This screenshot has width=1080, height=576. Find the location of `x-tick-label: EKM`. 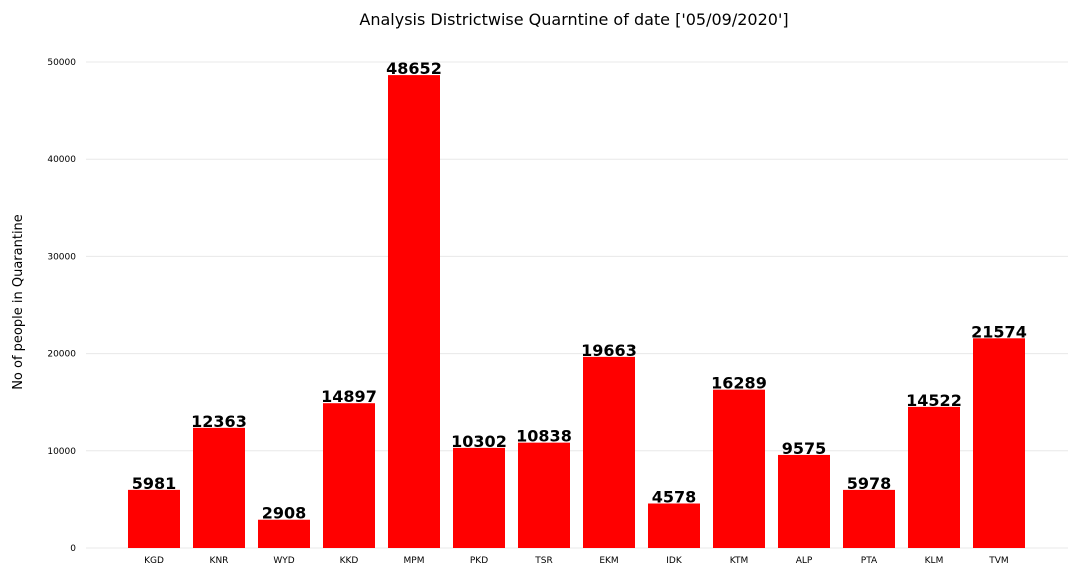

x-tick-label: EKM is located at coordinates (608, 561).